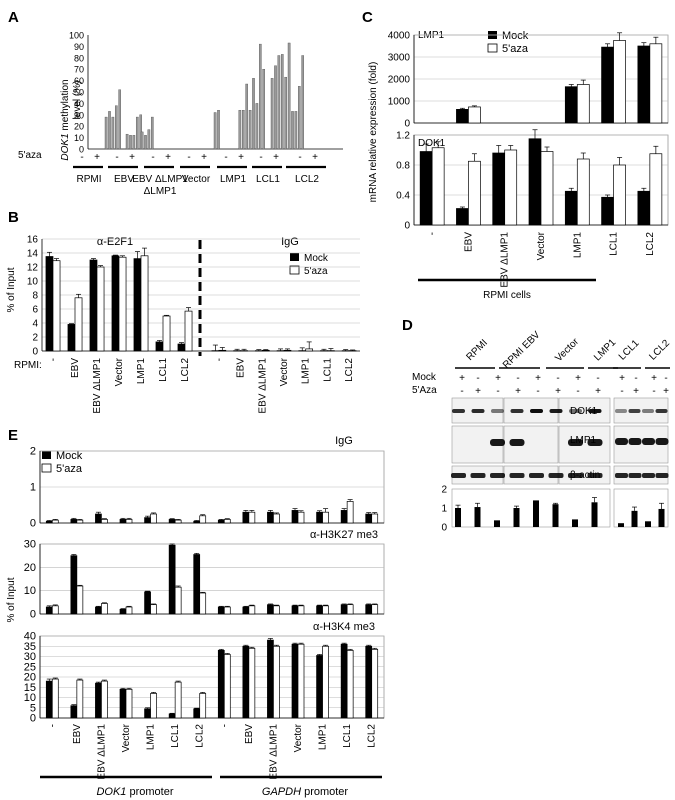 This screenshot has width=675, height=800. I want to click on panel-c-dok1-ytick: 1.2, so click(403, 136).